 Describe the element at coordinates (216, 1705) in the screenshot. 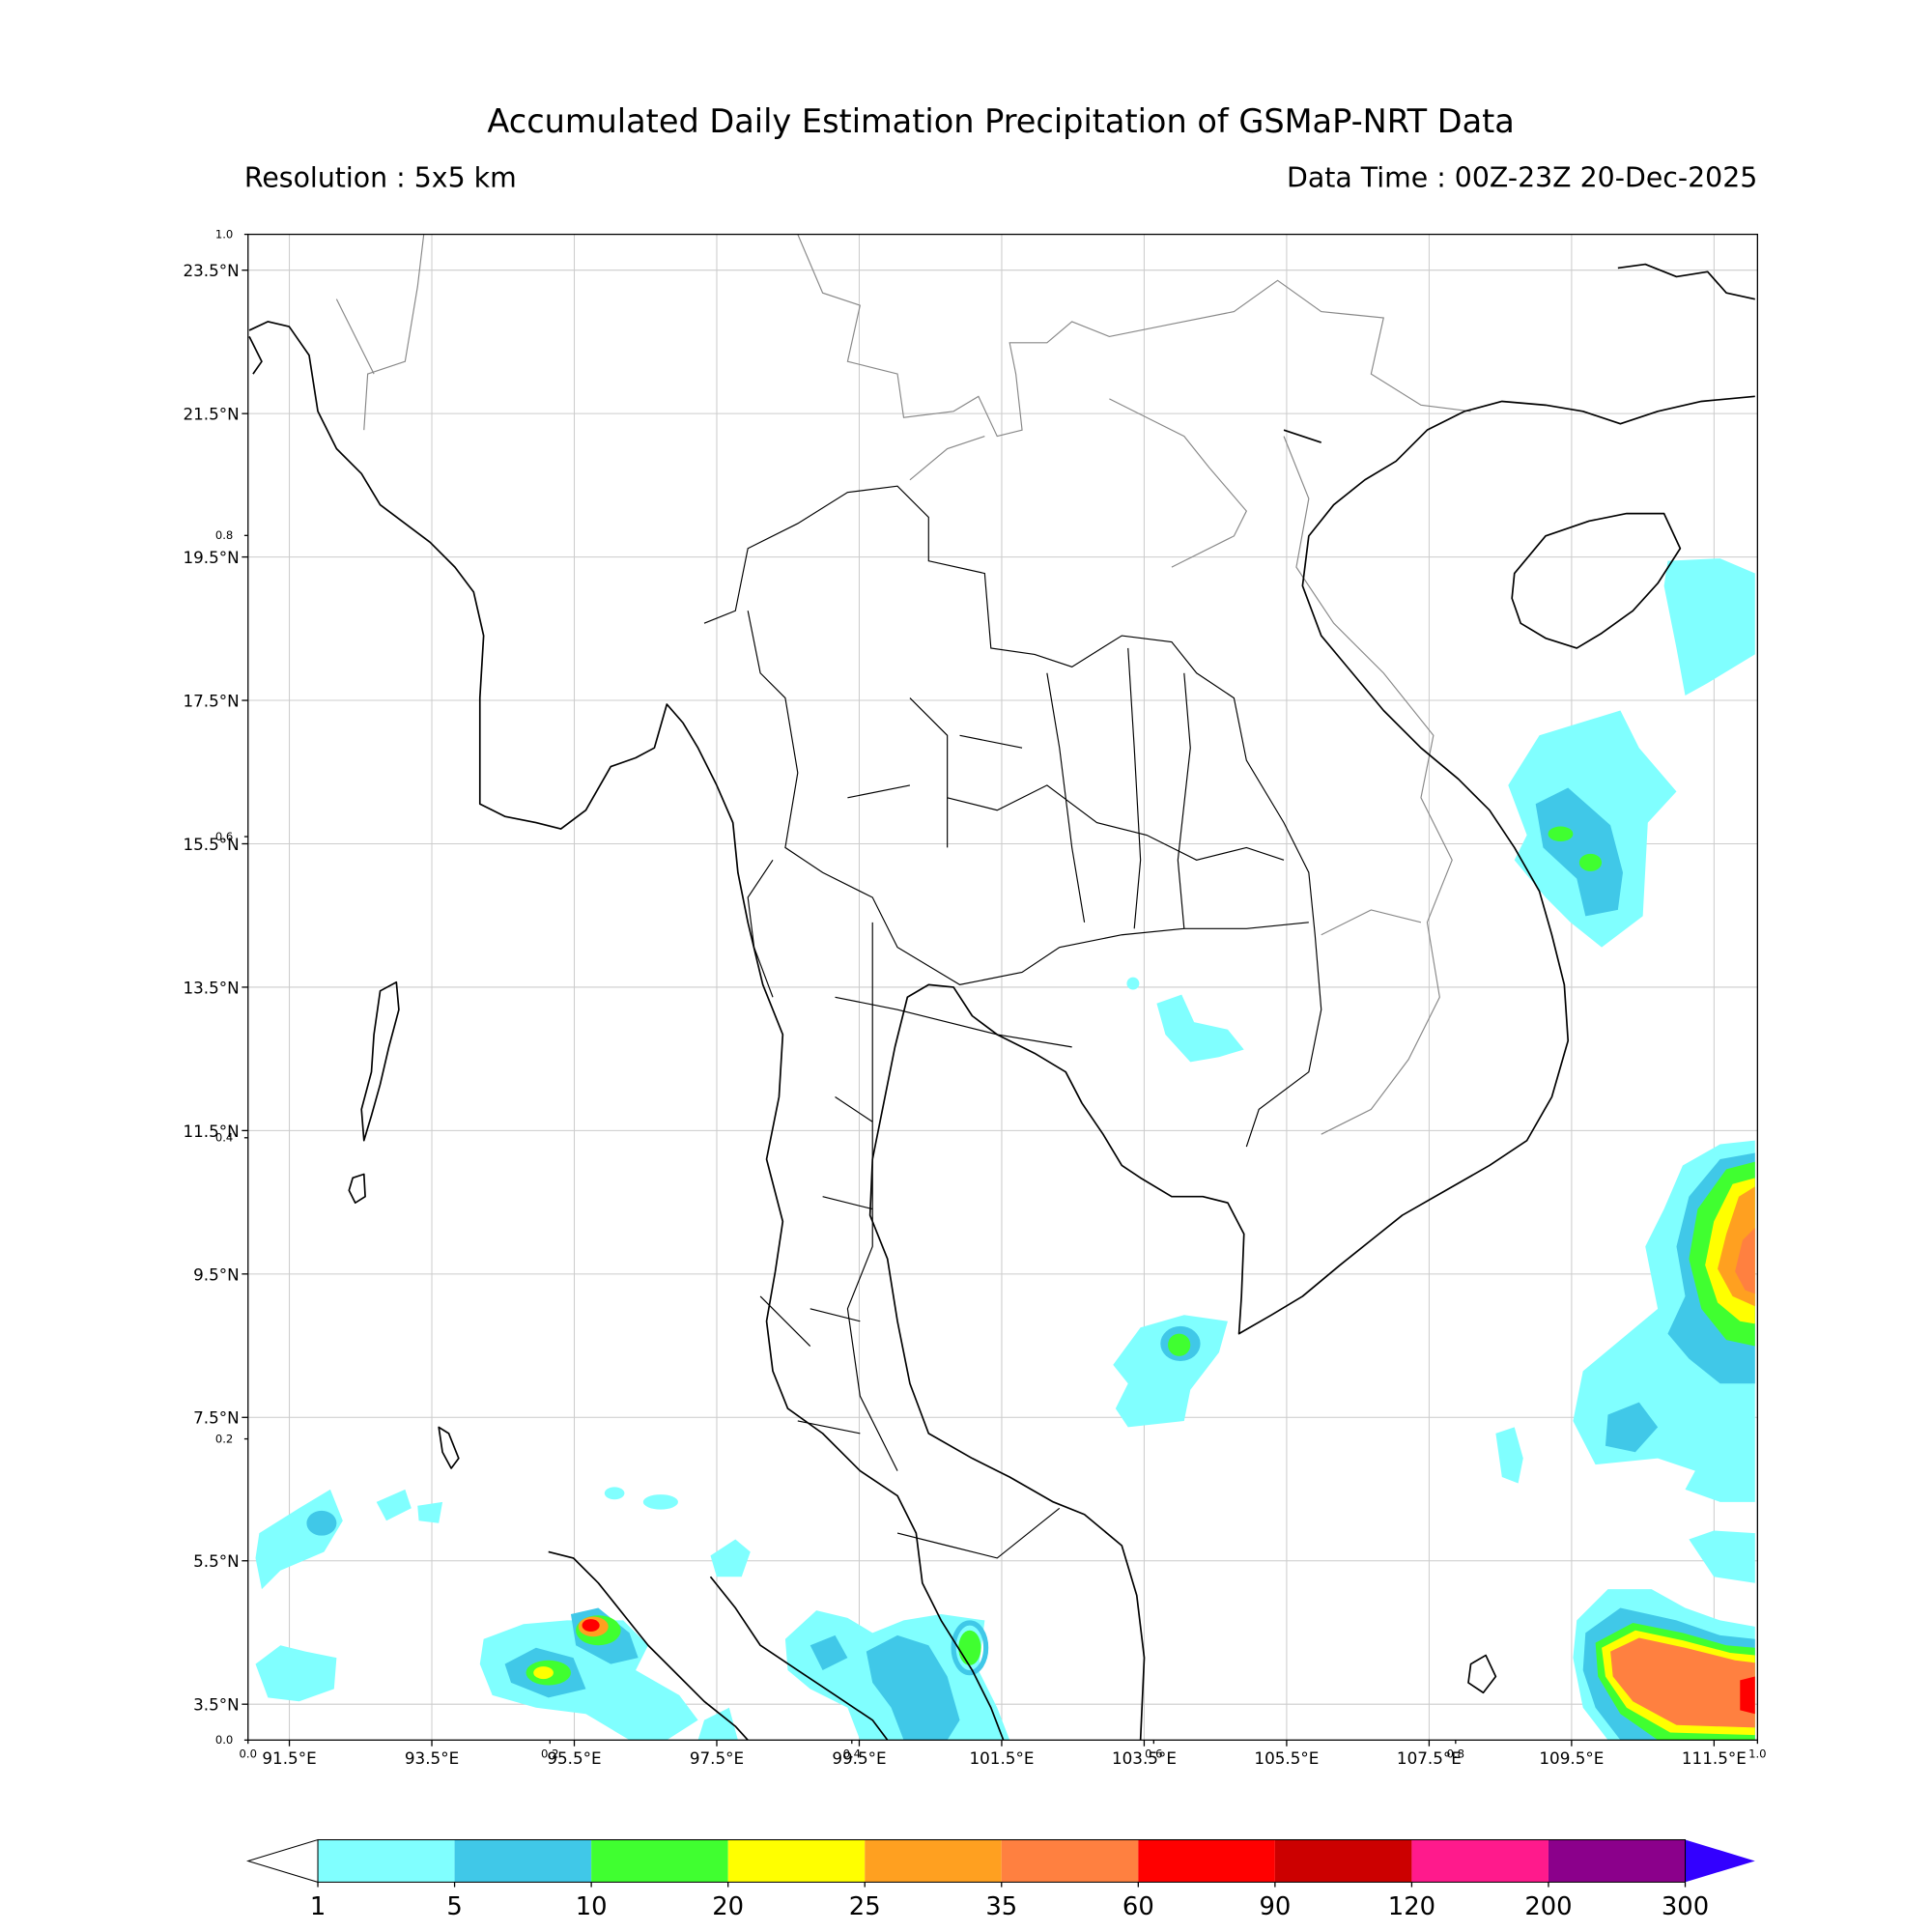

I see `y-tick-label: 3.5°N` at that location.